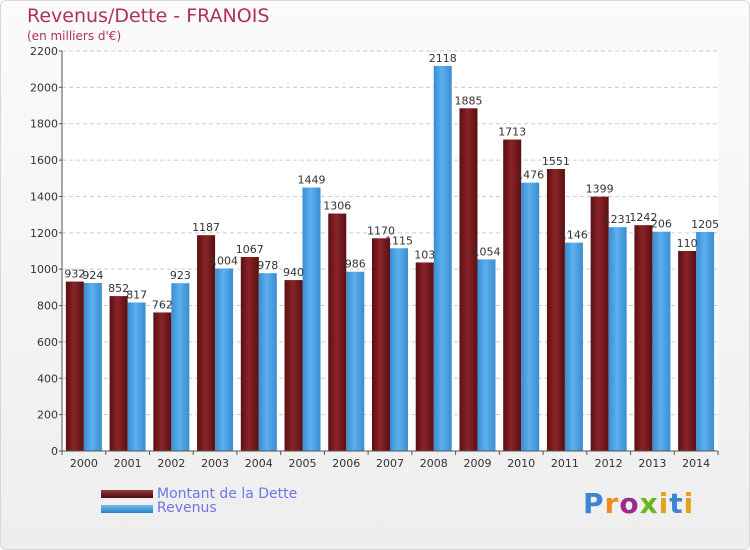 The height and width of the screenshot is (550, 750). Describe the element at coordinates (530, 175) in the screenshot. I see `data-label-revenus: 1476` at that location.